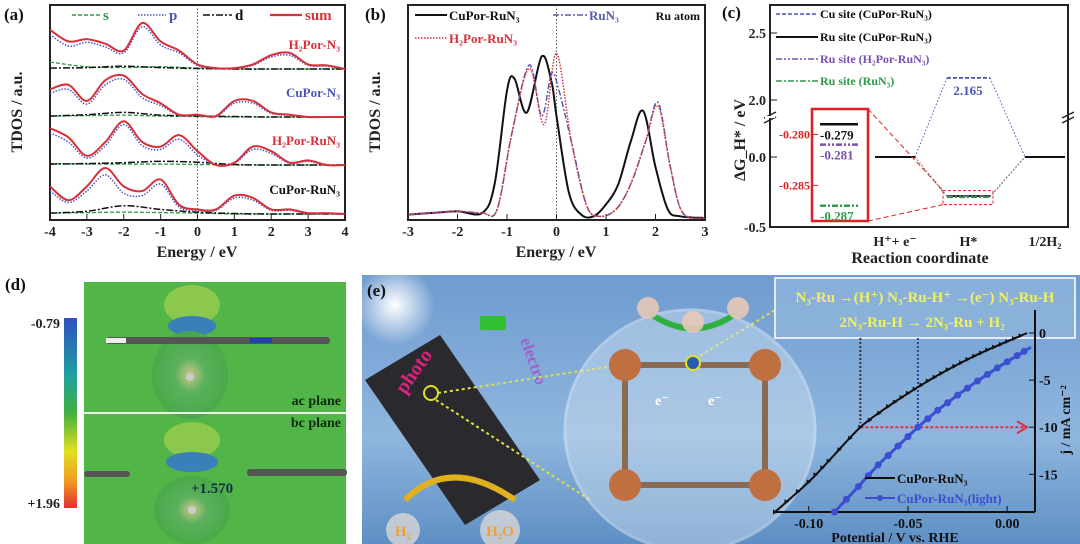 The height and width of the screenshot is (544, 1080). What do you see at coordinates (403, 532) in the screenshot?
I see `h2-label: H₂` at bounding box center [403, 532].